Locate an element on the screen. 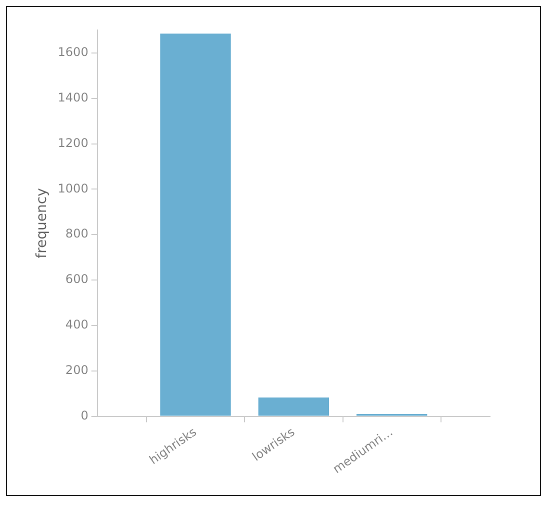 The image size is (550, 506). y-tick-label: 1200 is located at coordinates (73, 143).